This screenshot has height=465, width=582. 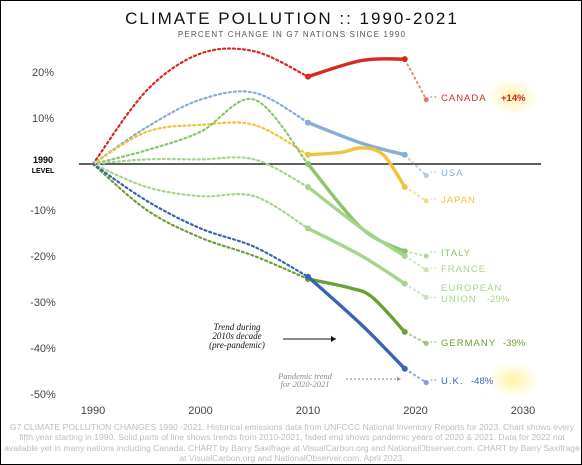 What do you see at coordinates (415, 165) in the screenshot?
I see `series-faded-usa` at bounding box center [415, 165].